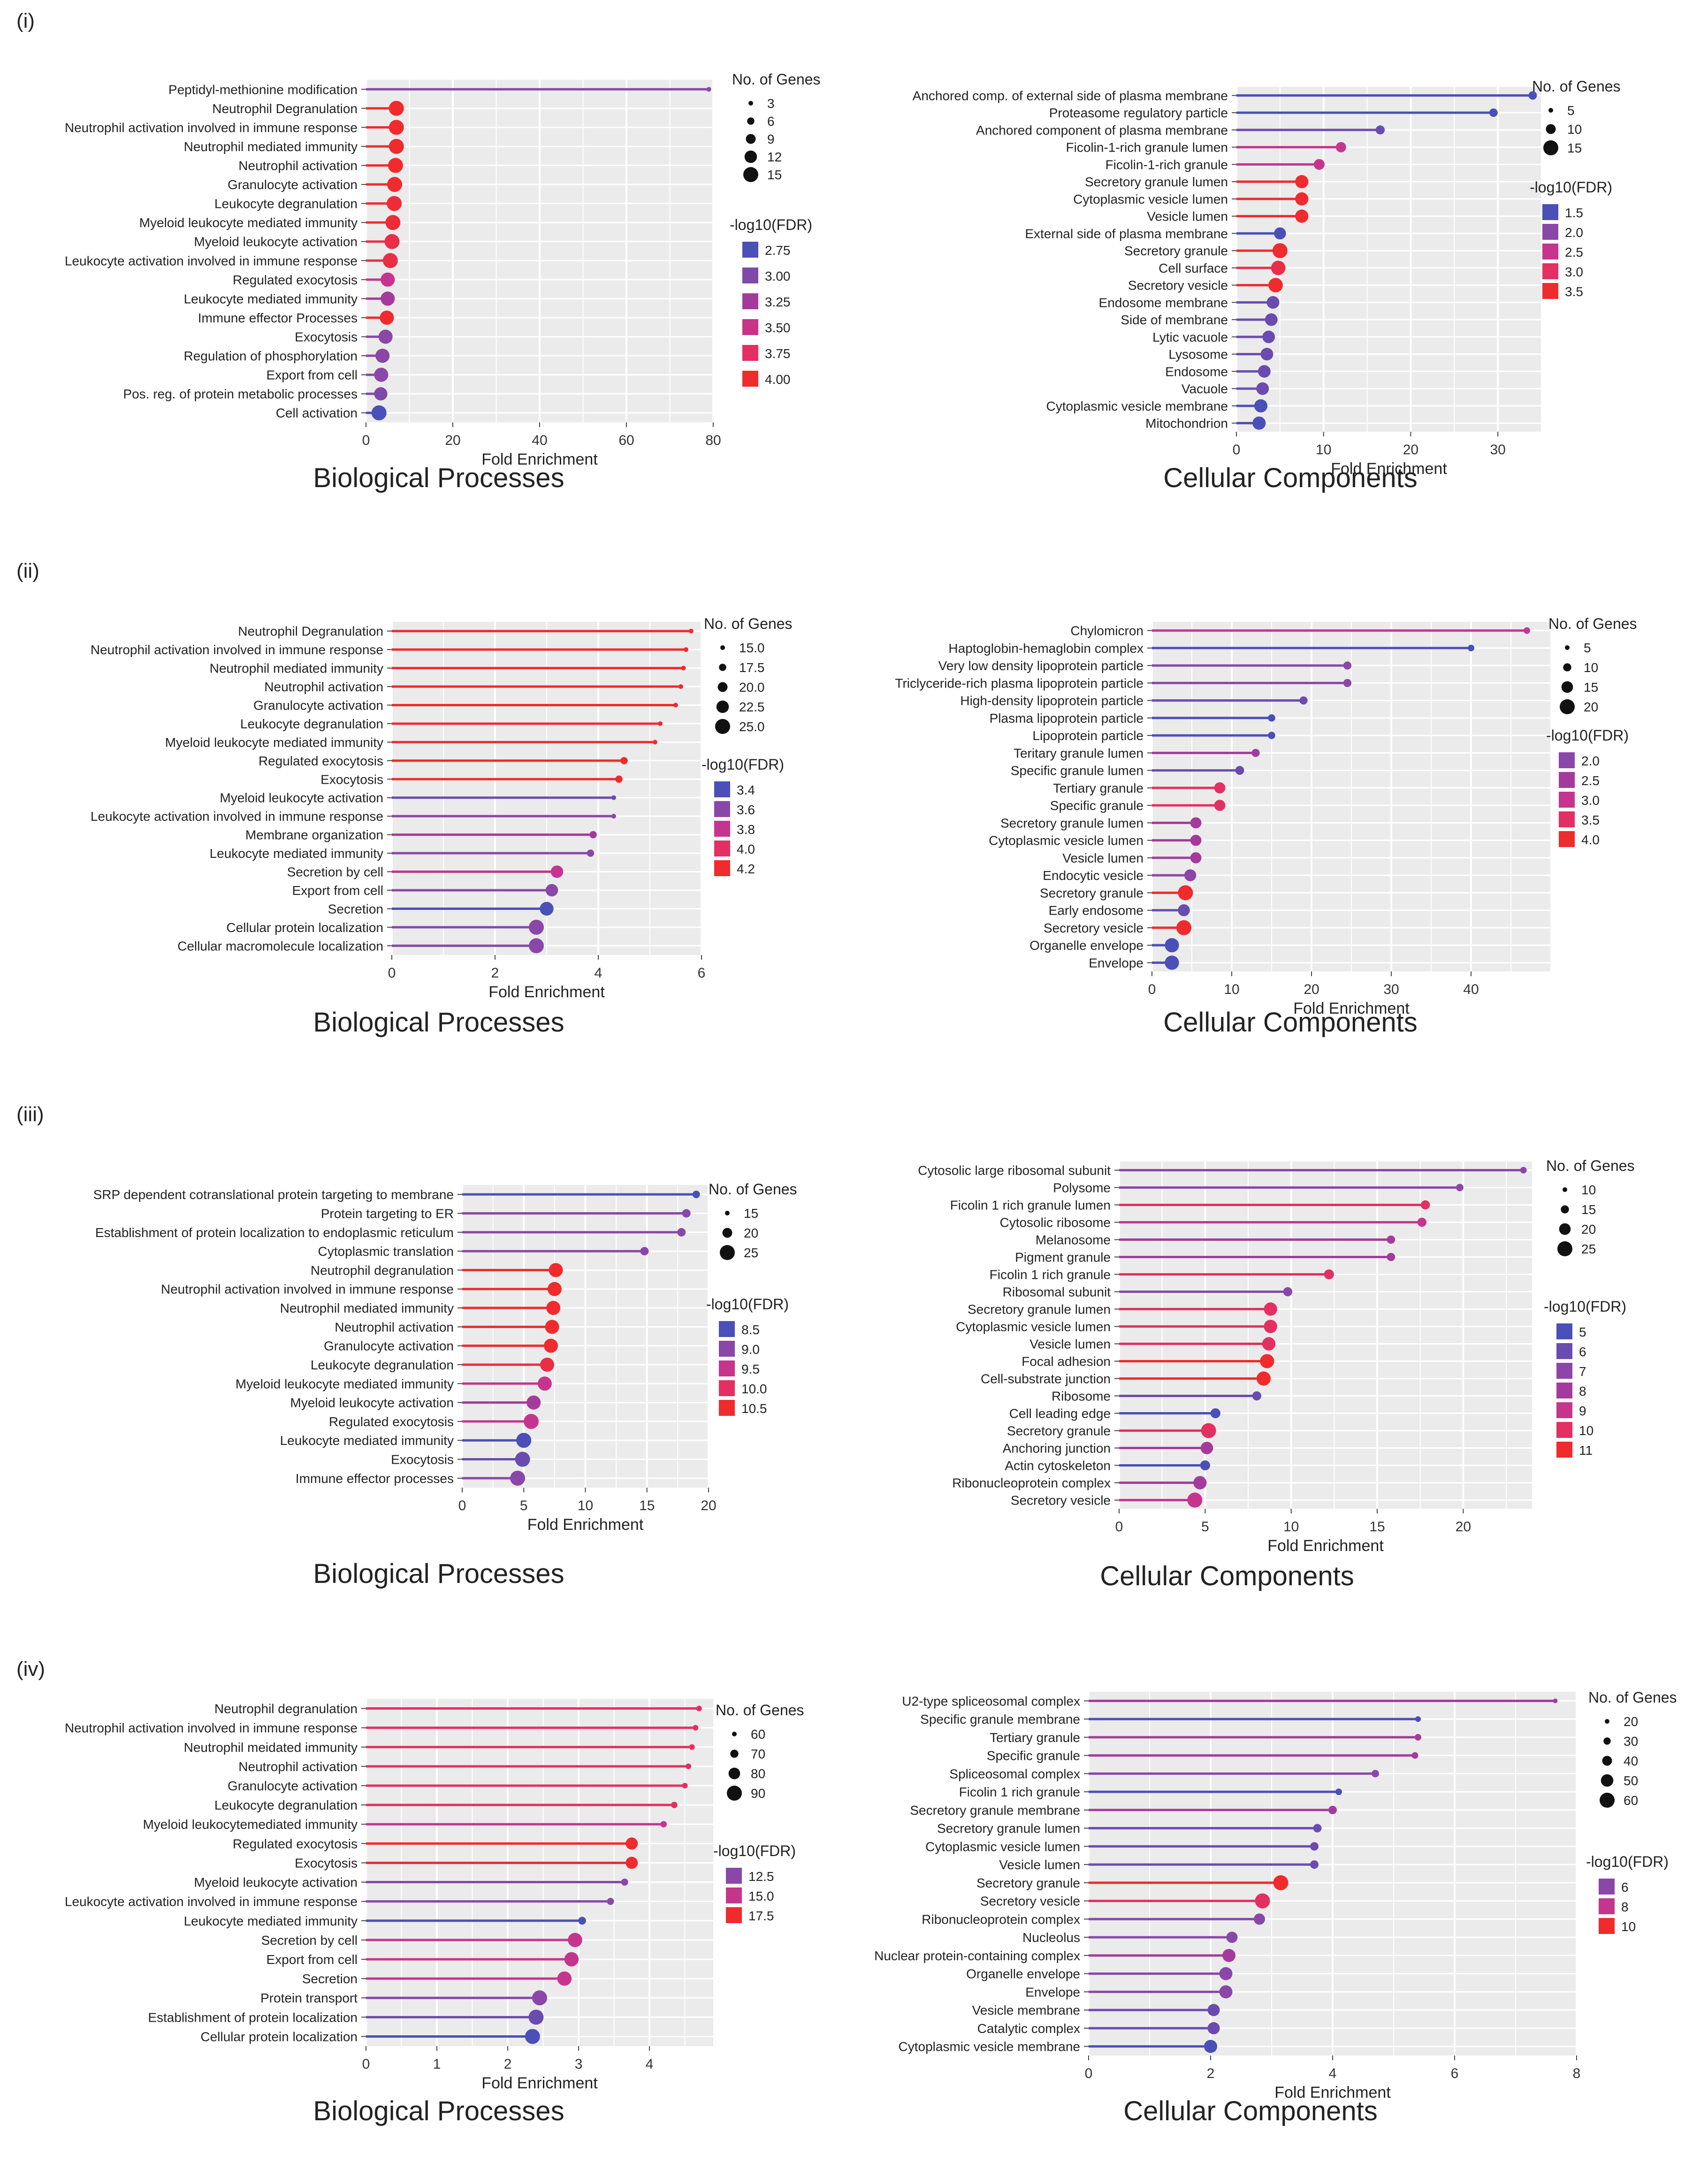 Image resolution: width=1708 pixels, height=2170 pixels. I want to click on x-tick-label: 1, so click(437, 2064).